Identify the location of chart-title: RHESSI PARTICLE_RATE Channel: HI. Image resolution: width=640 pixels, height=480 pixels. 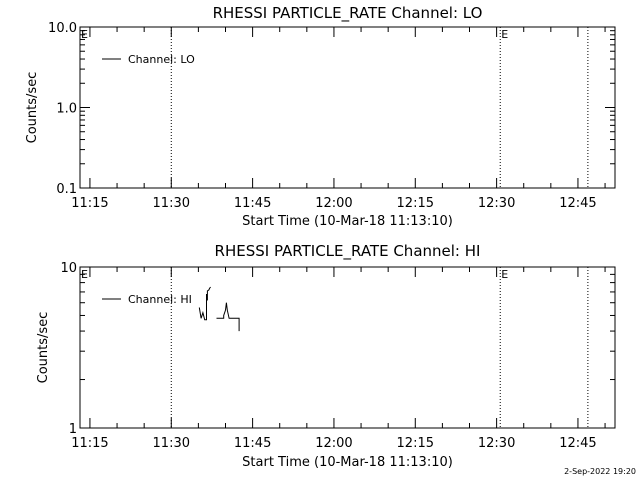
(348, 251).